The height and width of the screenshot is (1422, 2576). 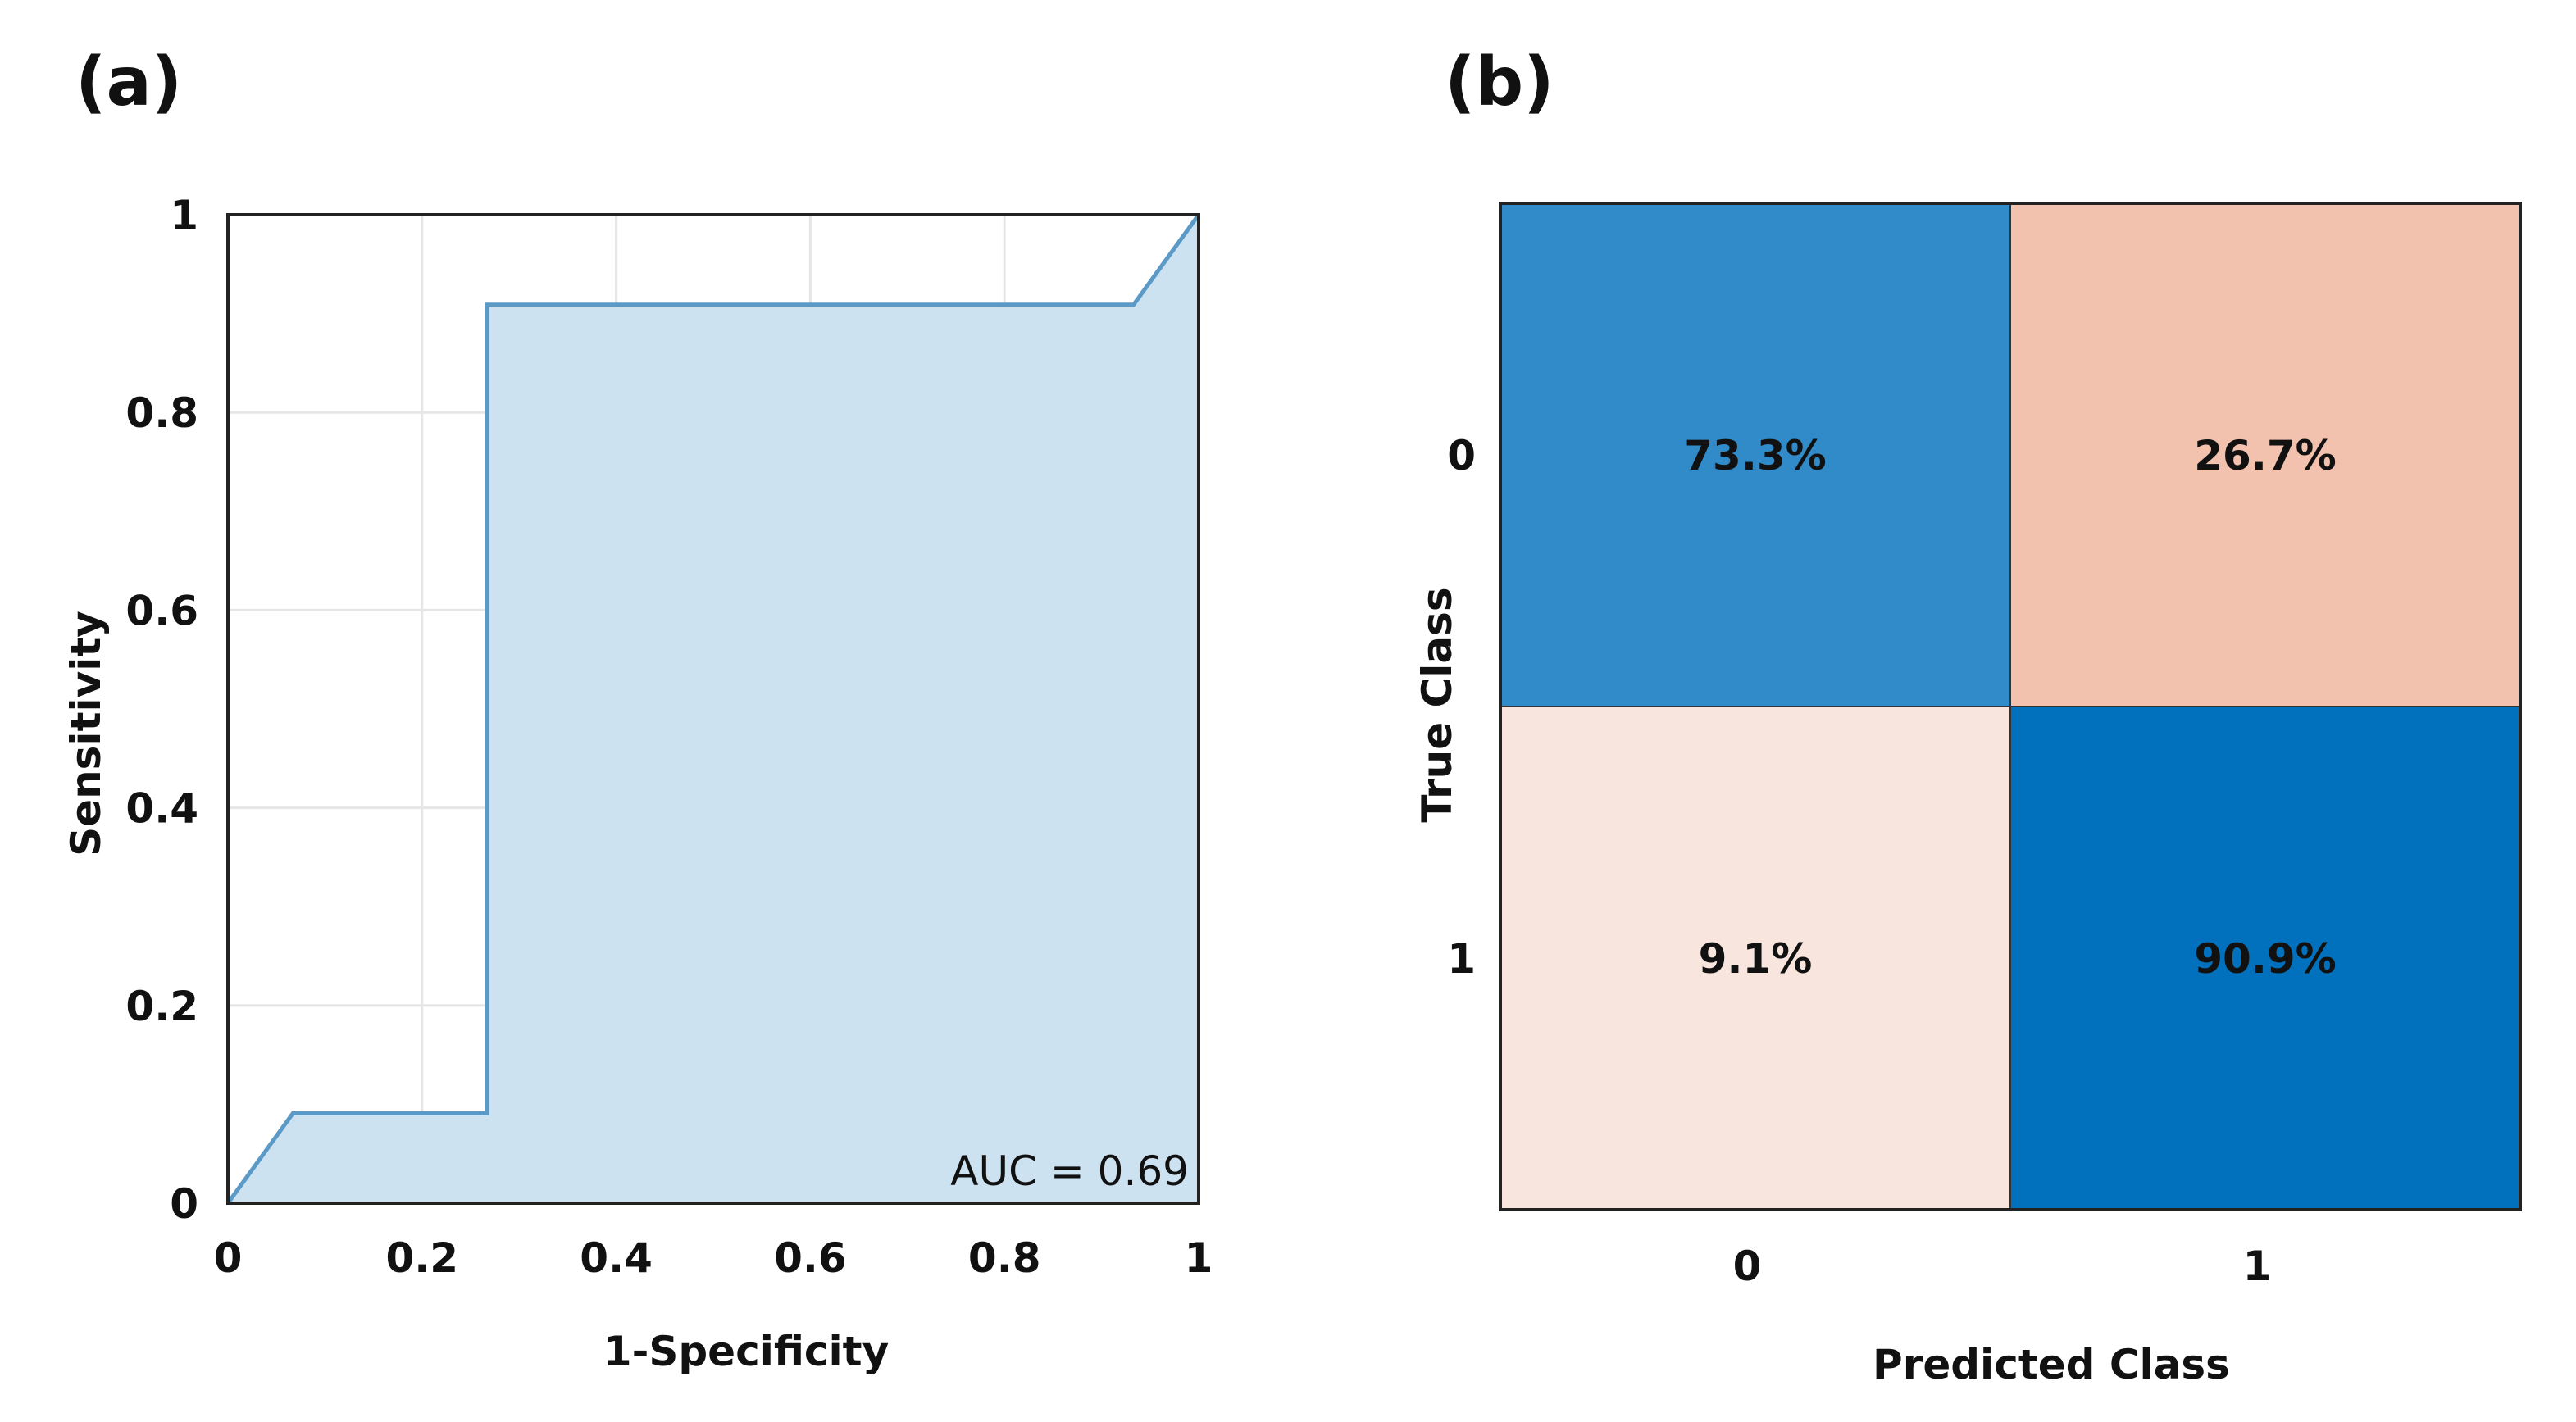 I want to click on panel-label-a: (a), so click(x=128, y=82).